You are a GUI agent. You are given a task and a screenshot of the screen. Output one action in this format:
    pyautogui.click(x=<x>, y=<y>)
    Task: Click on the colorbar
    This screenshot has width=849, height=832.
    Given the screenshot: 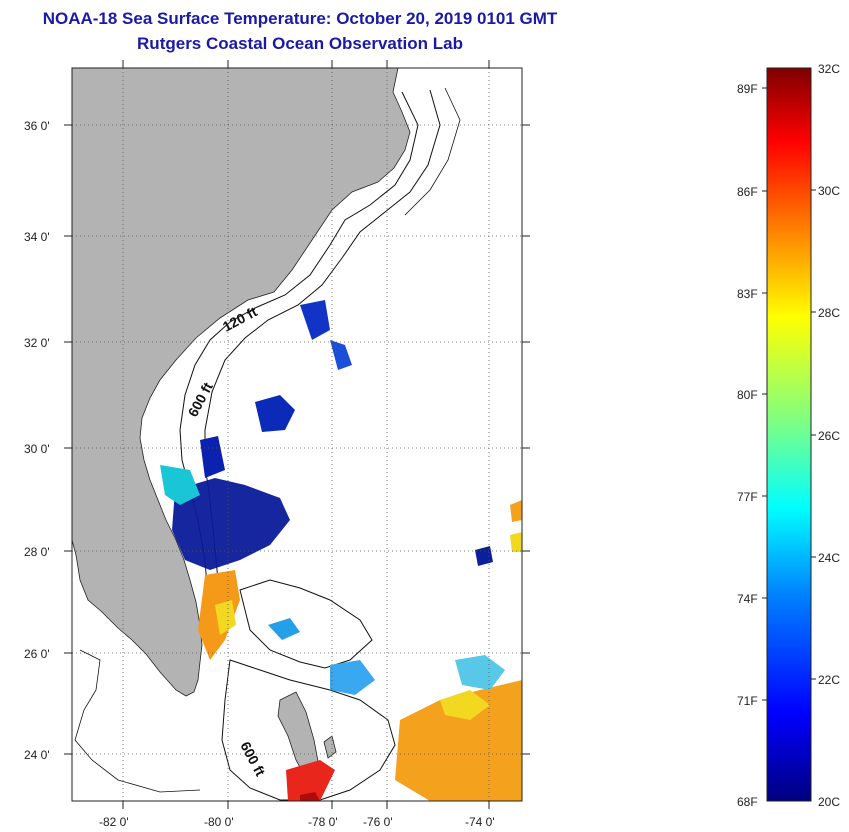 What is the action you would take?
    pyautogui.click(x=789, y=434)
    